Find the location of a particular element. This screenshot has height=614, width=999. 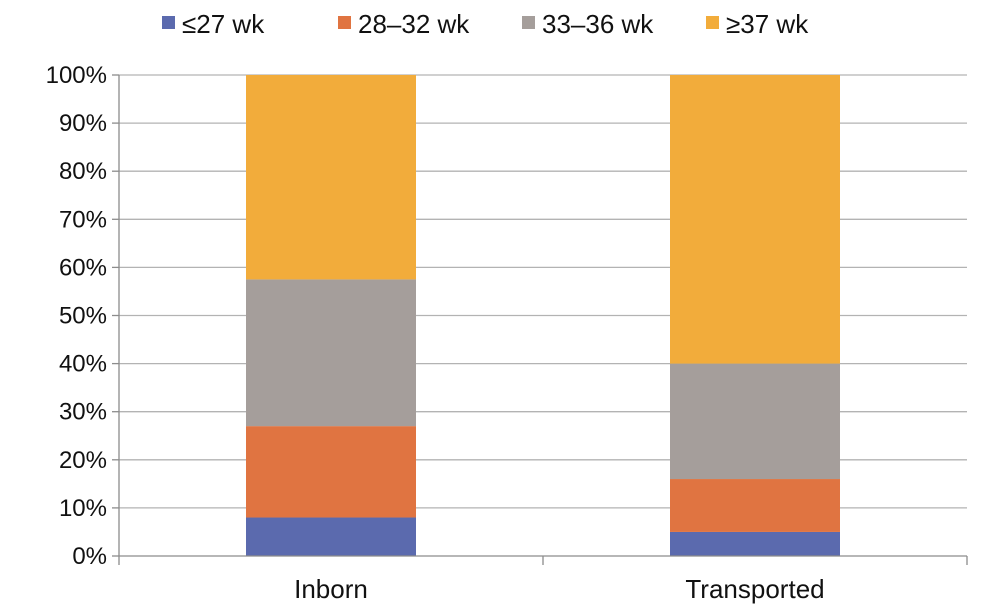

x-category-label: Inborn is located at coordinates (331, 589).